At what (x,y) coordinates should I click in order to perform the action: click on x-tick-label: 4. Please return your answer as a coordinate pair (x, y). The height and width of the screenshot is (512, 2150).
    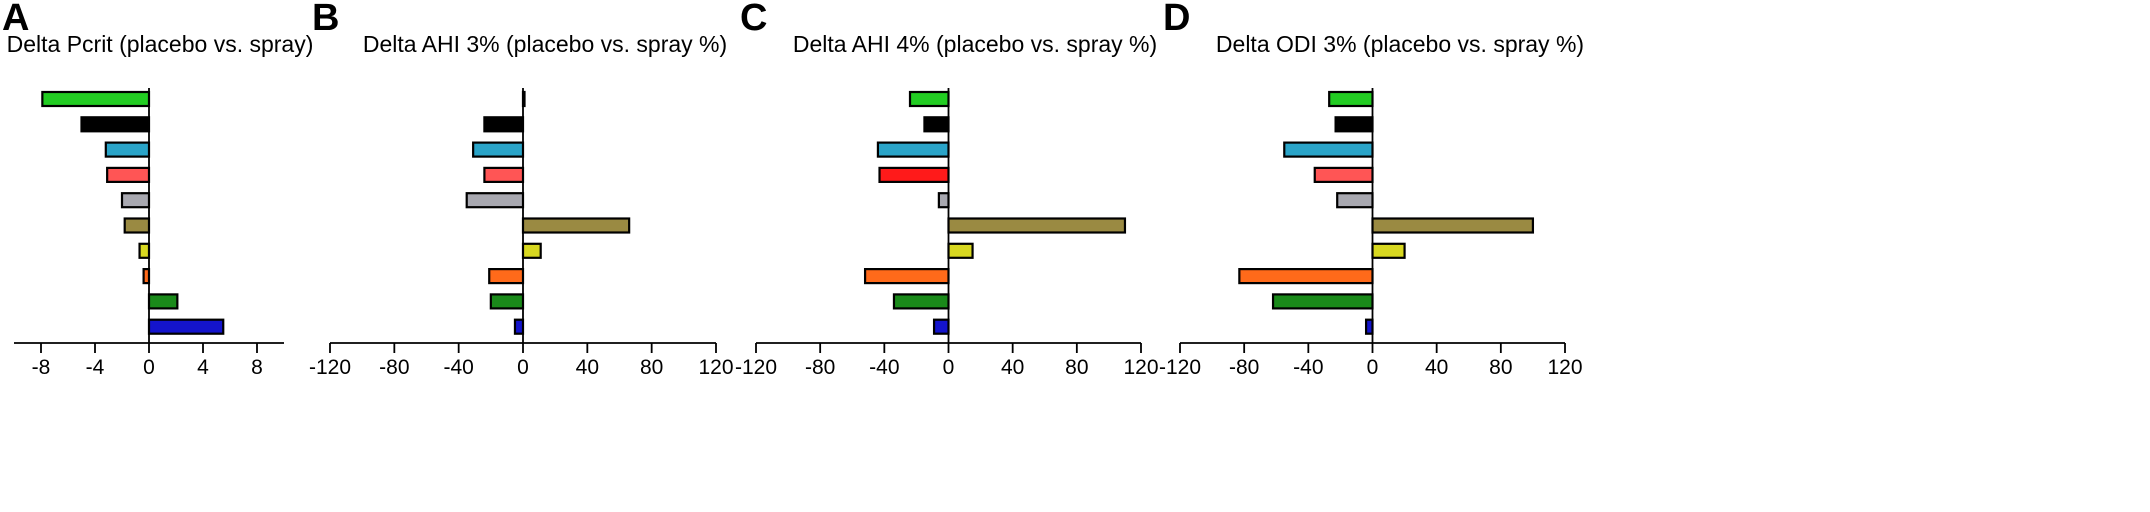
    Looking at the image, I should click on (203, 367).